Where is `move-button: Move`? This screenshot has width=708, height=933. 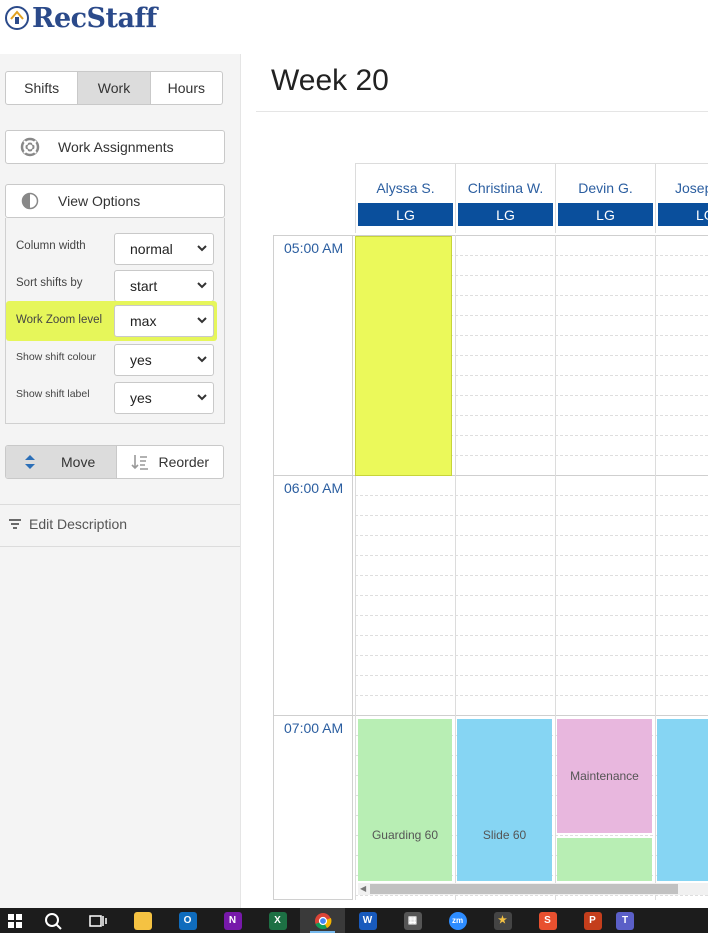
move-button: Move is located at coordinates (61, 462).